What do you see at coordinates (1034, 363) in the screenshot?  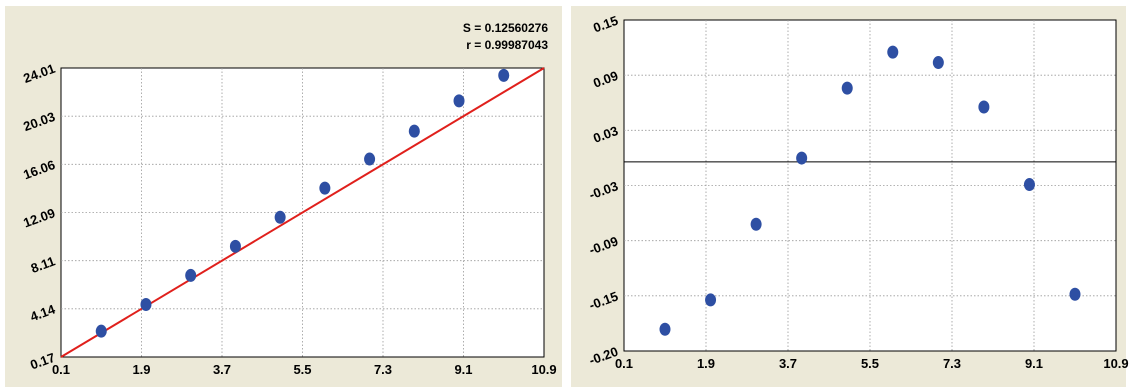 I see `residual-x-tick-label: 9.1` at bounding box center [1034, 363].